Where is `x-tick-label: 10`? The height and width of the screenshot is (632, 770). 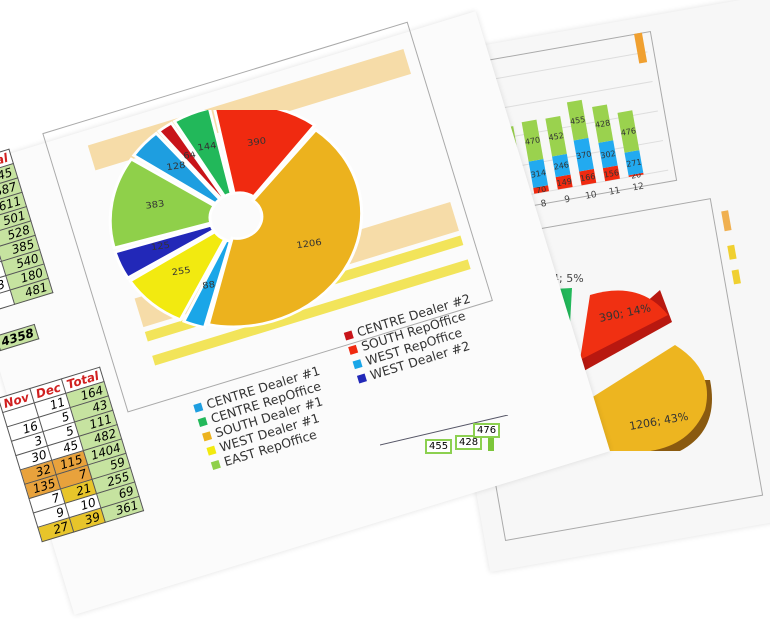 x-tick-label: 10 is located at coordinates (590, 196).